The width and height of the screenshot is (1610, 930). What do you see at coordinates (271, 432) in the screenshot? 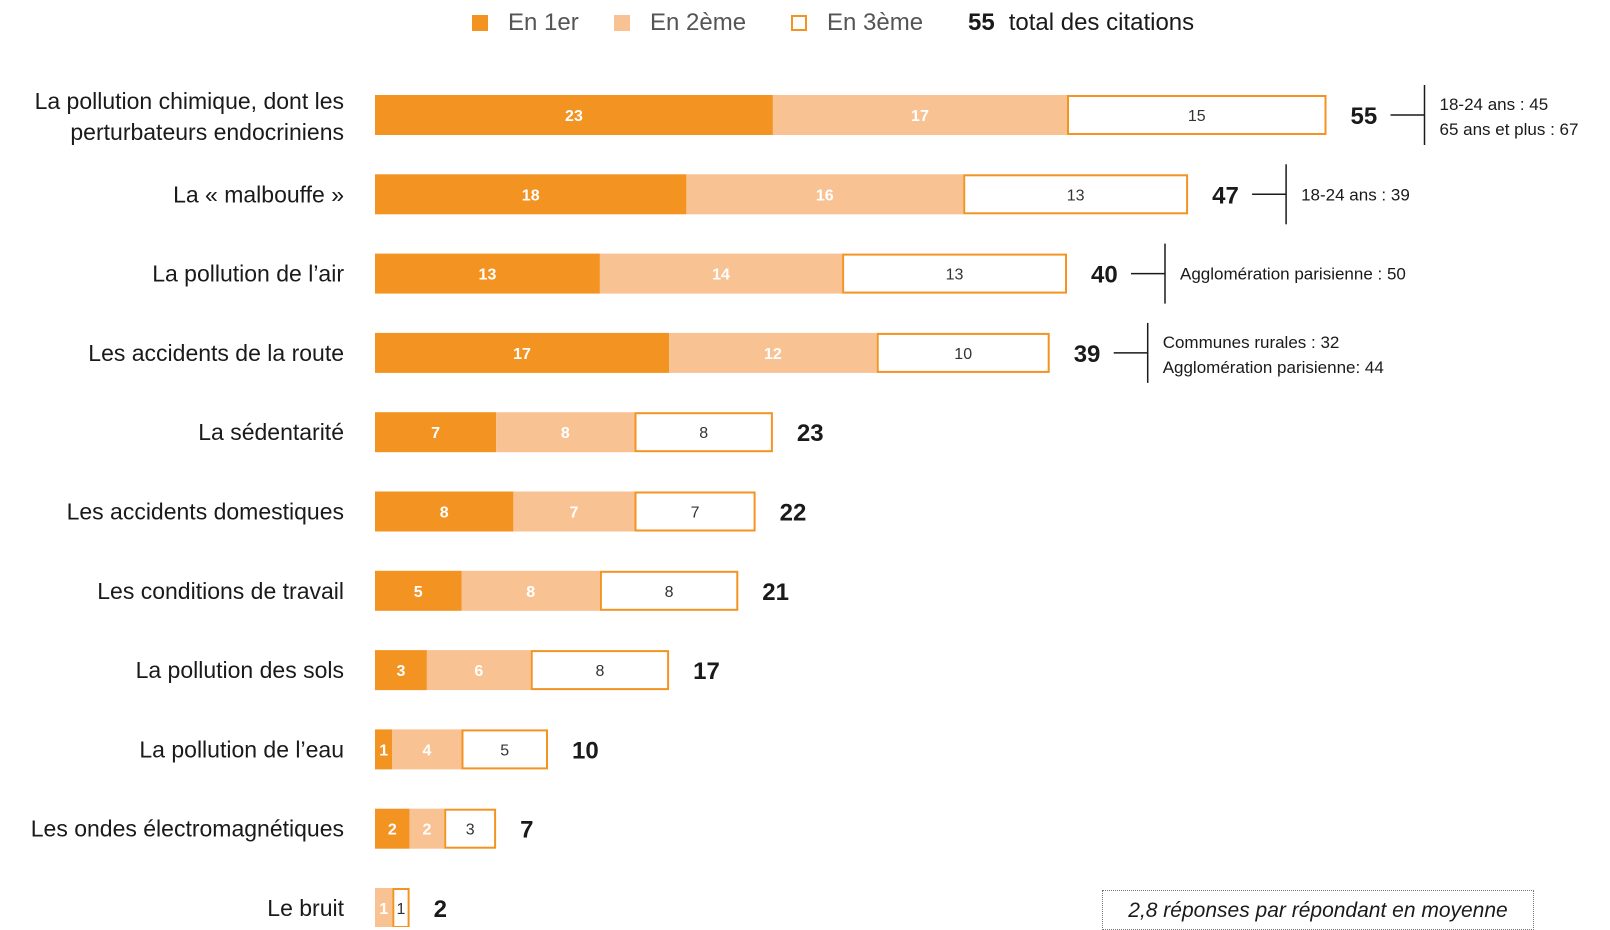
I see `category-label: La sédentarité` at bounding box center [271, 432].